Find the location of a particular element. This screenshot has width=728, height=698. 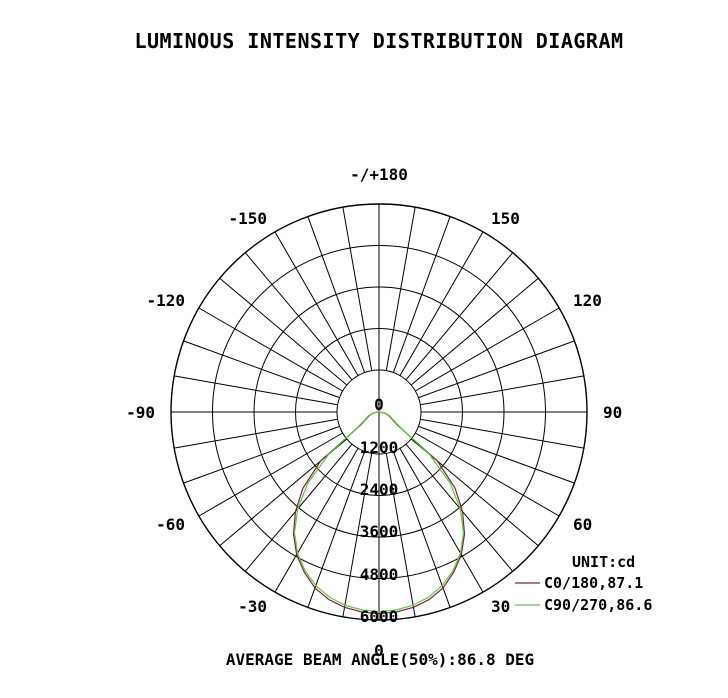

unit-label: UNIT:cd is located at coordinates (603, 562).